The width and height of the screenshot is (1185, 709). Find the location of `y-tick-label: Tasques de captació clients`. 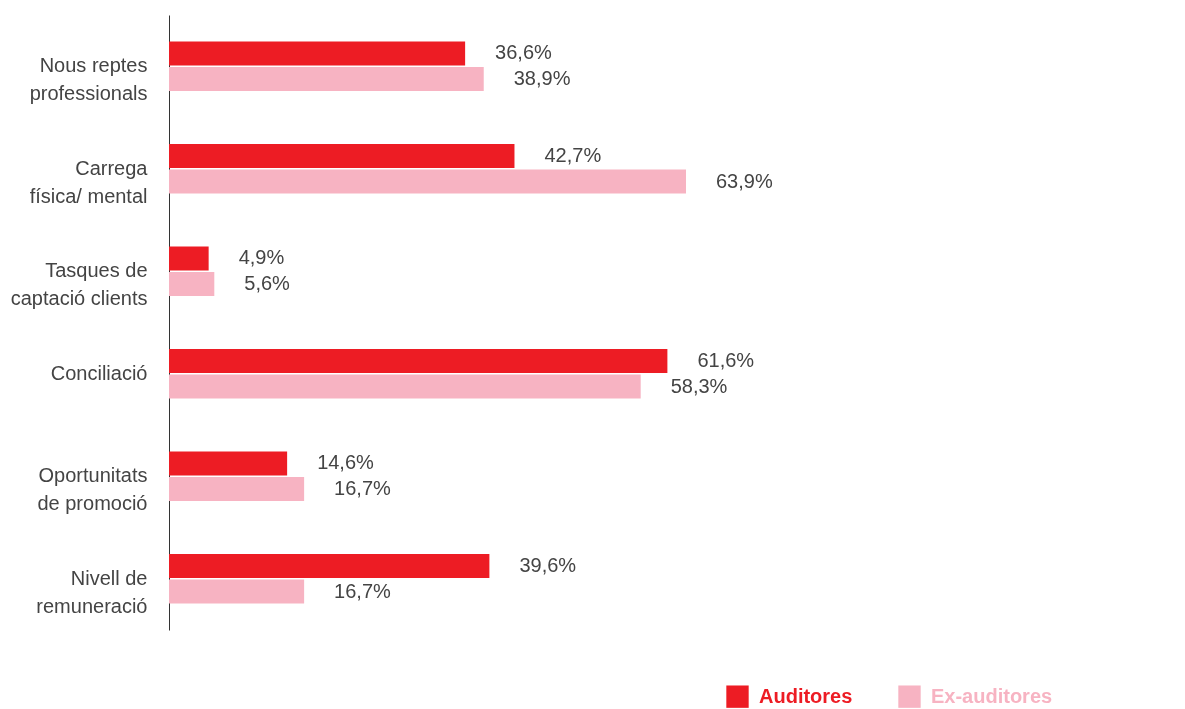

y-tick-label: Tasques de captació clients is located at coordinates (79, 284).